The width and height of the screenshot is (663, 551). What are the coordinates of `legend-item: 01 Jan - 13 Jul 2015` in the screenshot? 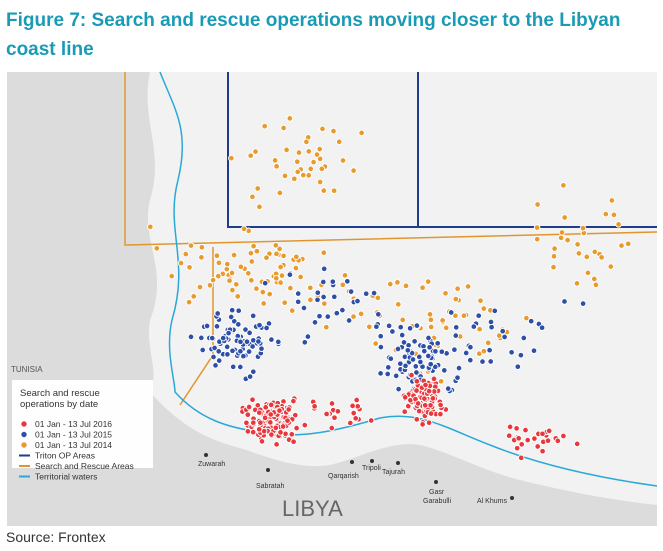 It's located at (73, 435).